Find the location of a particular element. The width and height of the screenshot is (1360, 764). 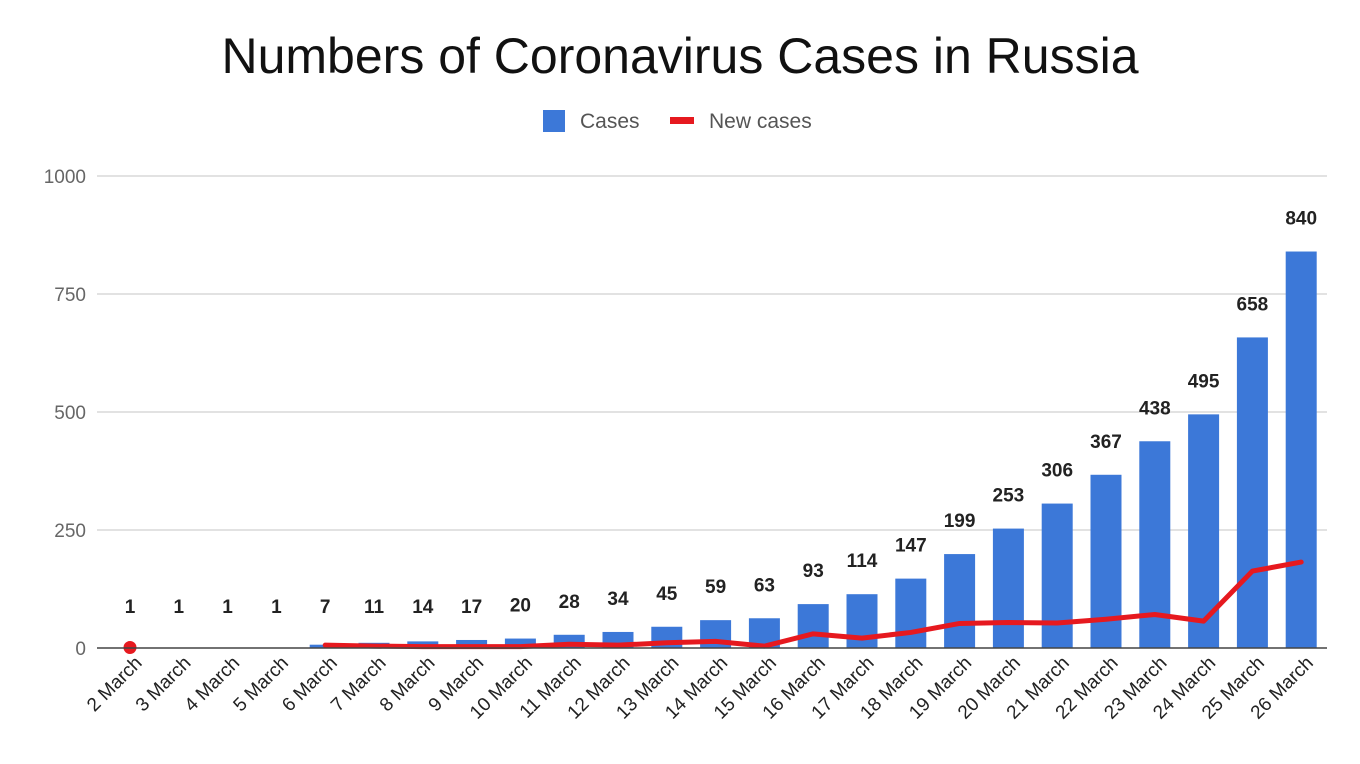

y-tick-label: 0 is located at coordinates (80, 649).